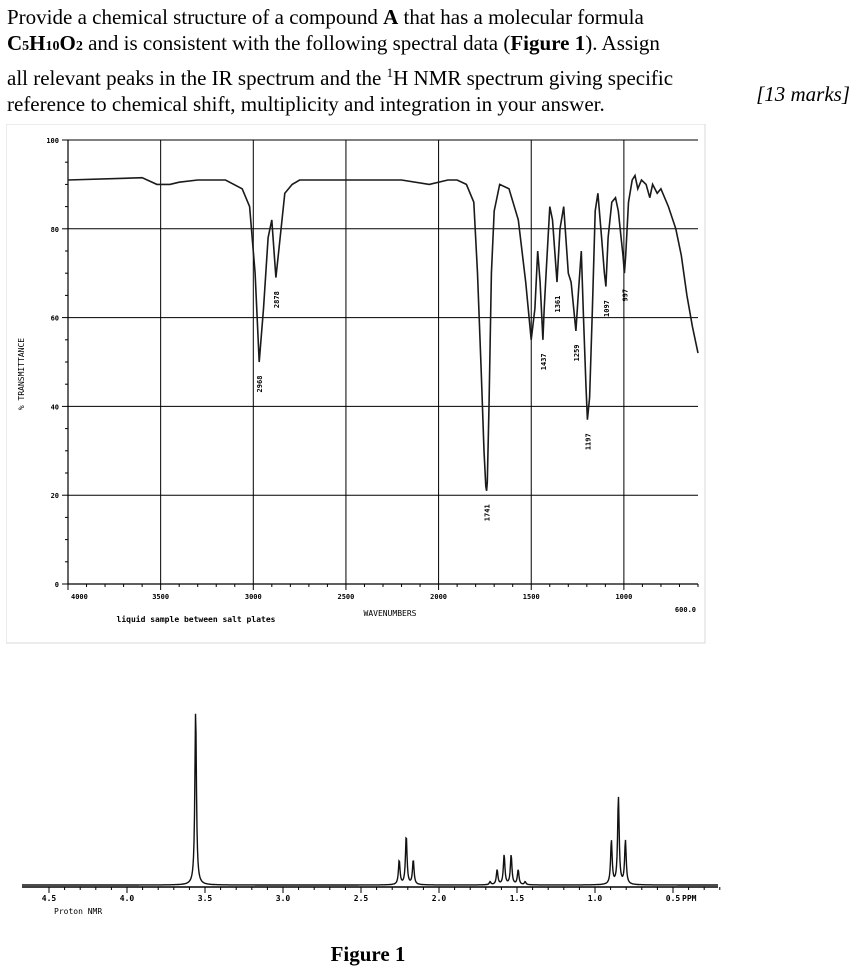 This screenshot has width=856, height=971. I want to click on ir-y-tick-label: 80, so click(55, 230).